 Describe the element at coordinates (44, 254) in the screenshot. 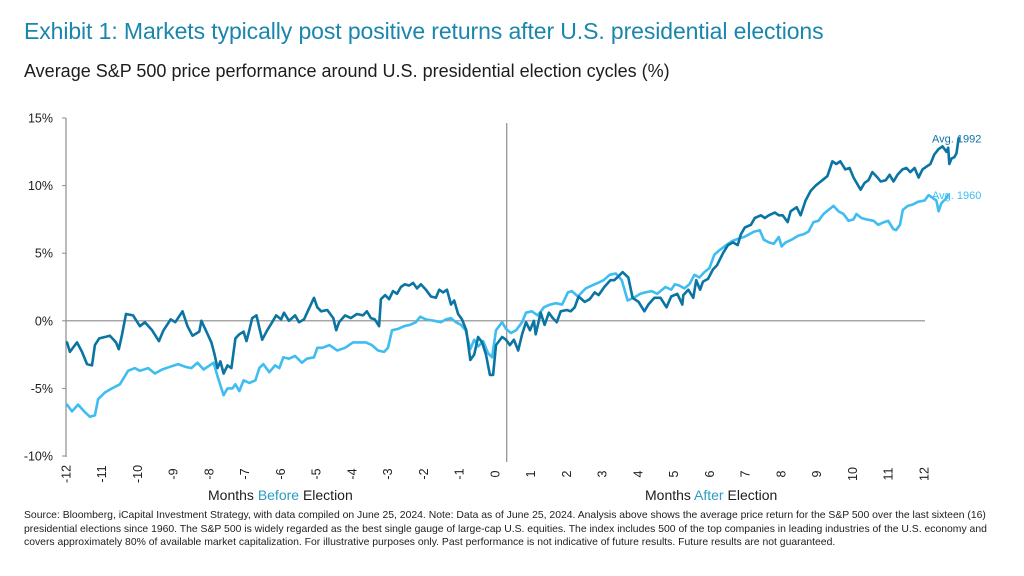

I see `y-tick-label: 5%` at that location.